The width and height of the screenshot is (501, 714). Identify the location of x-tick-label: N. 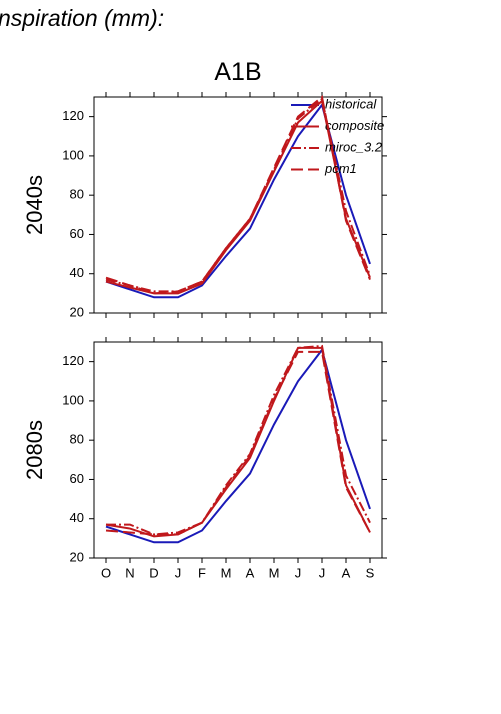
(129, 572).